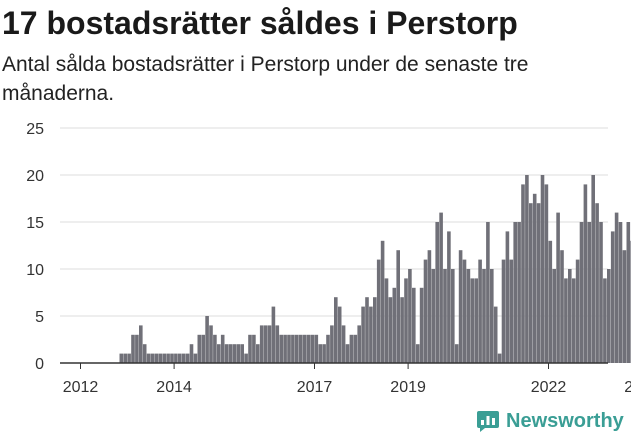  What do you see at coordinates (408, 387) in the screenshot?
I see `x-tick-label: 2019` at bounding box center [408, 387].